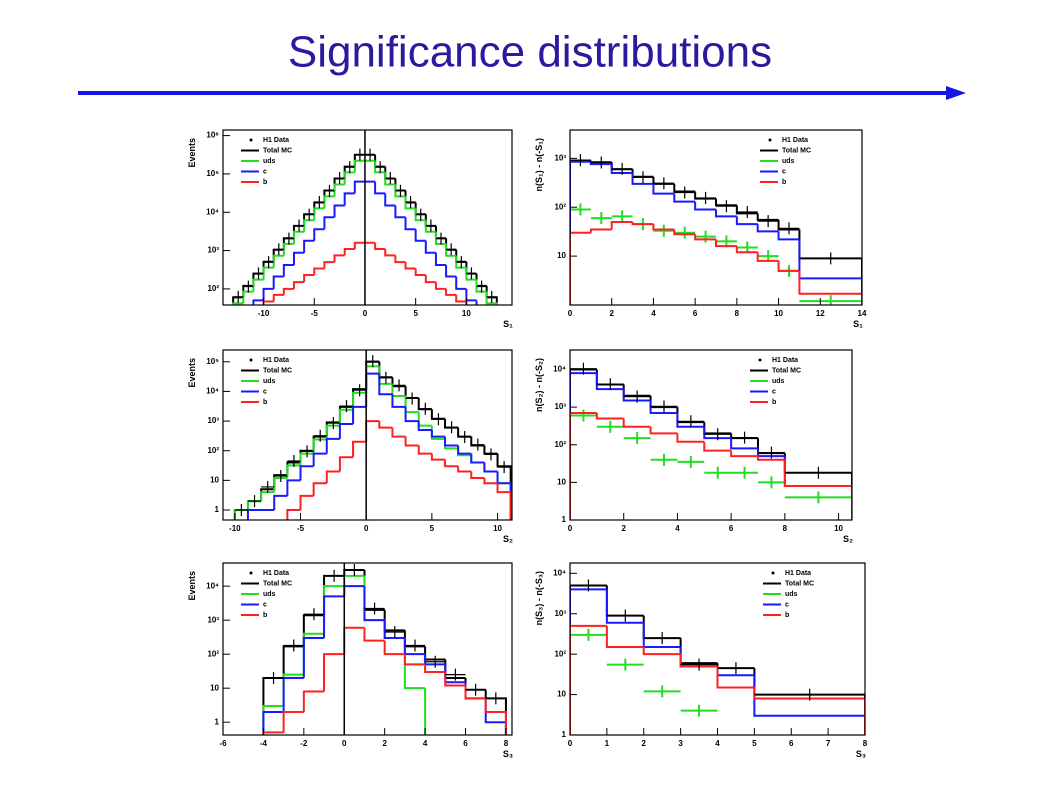  What do you see at coordinates (223, 743) in the screenshot?
I see `x-tick-label: -6` at bounding box center [223, 743].